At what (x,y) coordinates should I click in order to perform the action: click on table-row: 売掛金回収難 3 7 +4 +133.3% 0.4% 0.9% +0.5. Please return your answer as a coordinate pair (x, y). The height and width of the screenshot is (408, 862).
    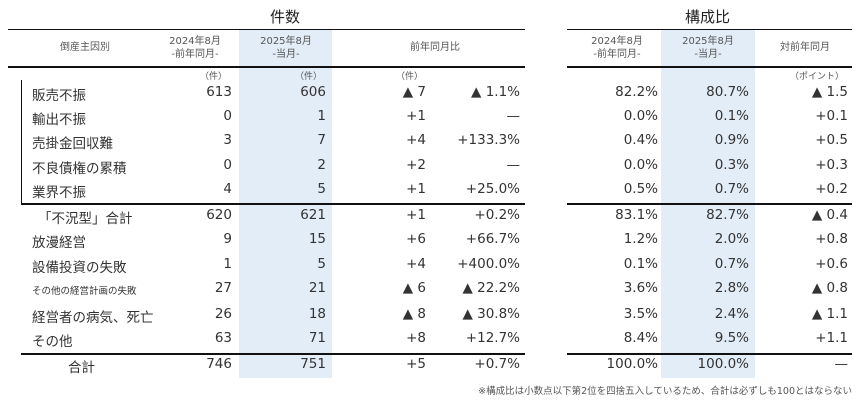
    Looking at the image, I should click on (431, 144).